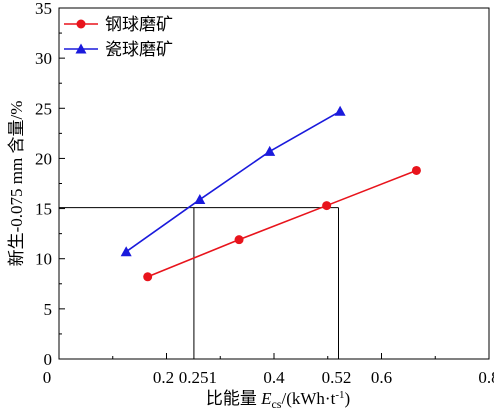 This screenshot has height=410, width=494. Describe the element at coordinates (43, 259) in the screenshot. I see `y-tick-label: 10` at that location.